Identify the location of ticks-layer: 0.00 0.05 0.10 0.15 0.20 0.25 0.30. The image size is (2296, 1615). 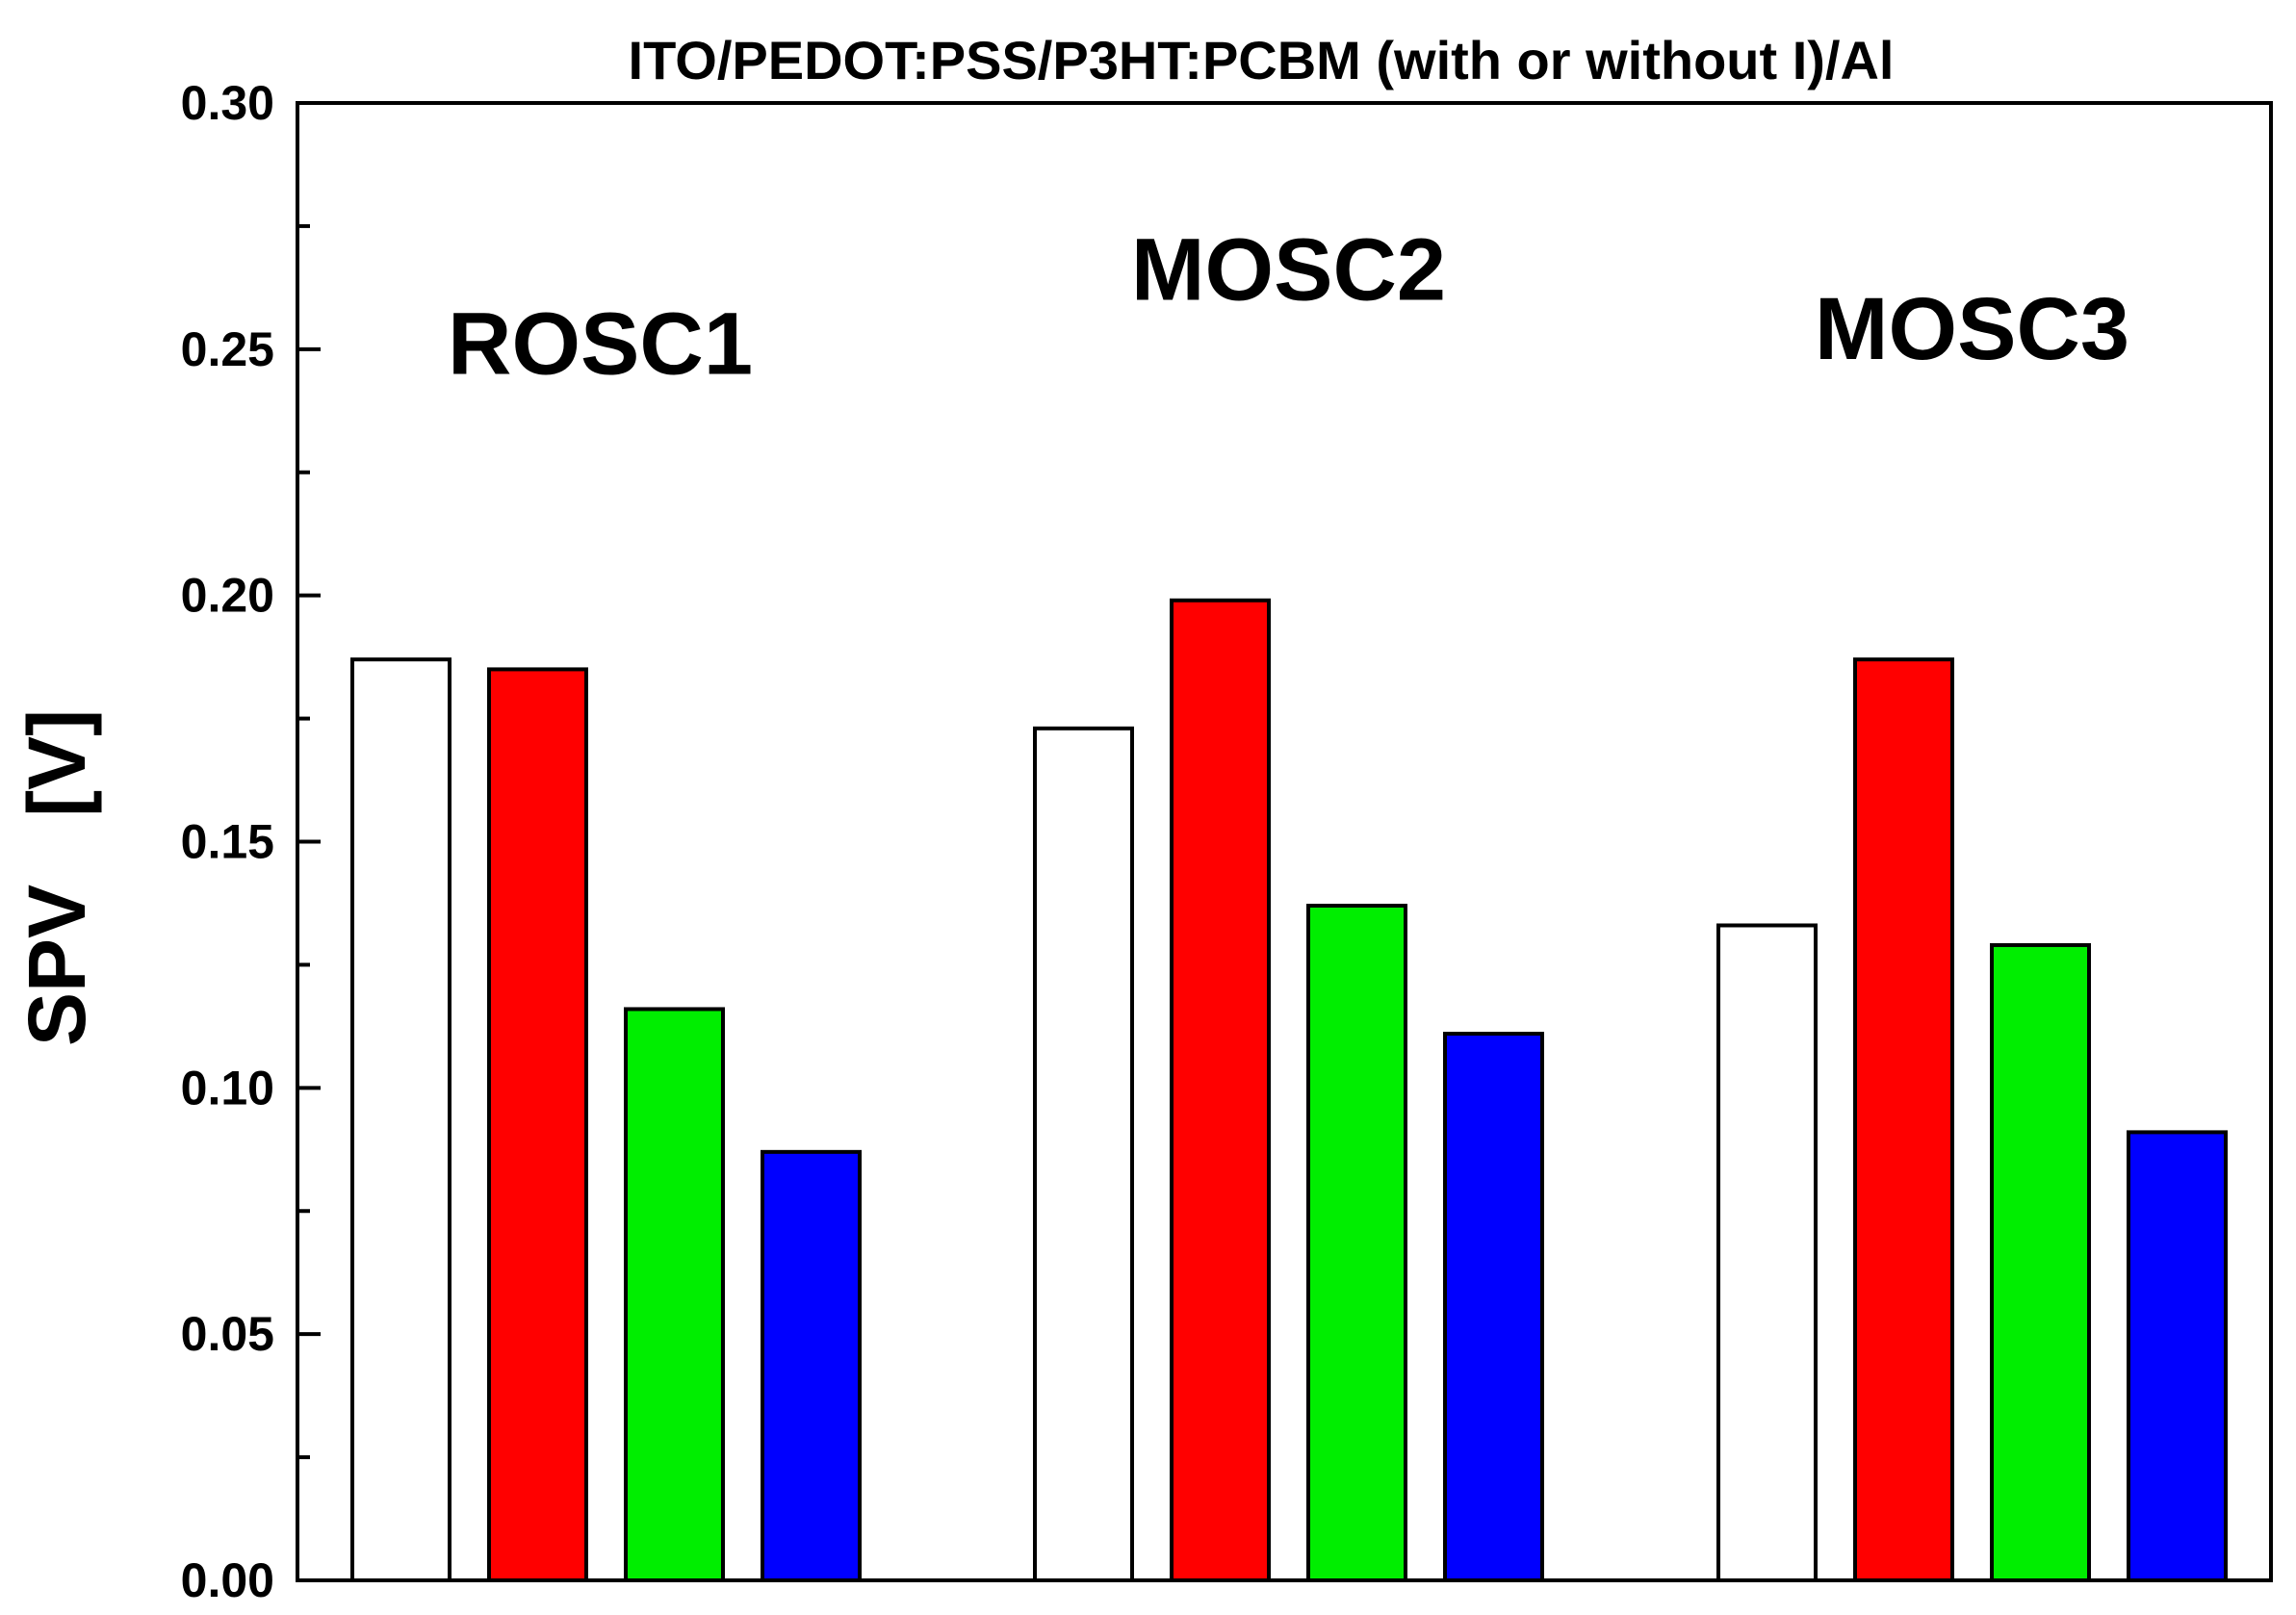
(251, 841).